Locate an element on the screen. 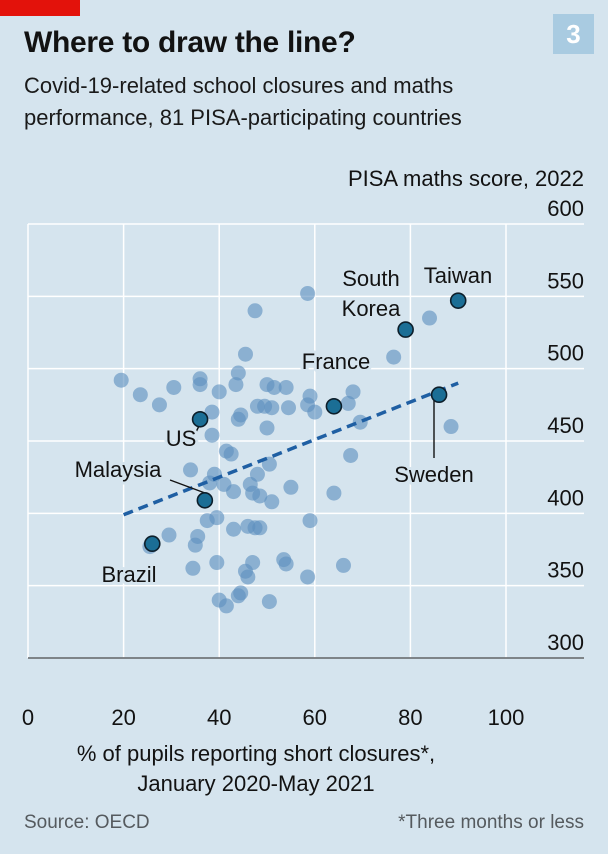 The width and height of the screenshot is (608, 854). y-tick-label: 550 is located at coordinates (565, 280).